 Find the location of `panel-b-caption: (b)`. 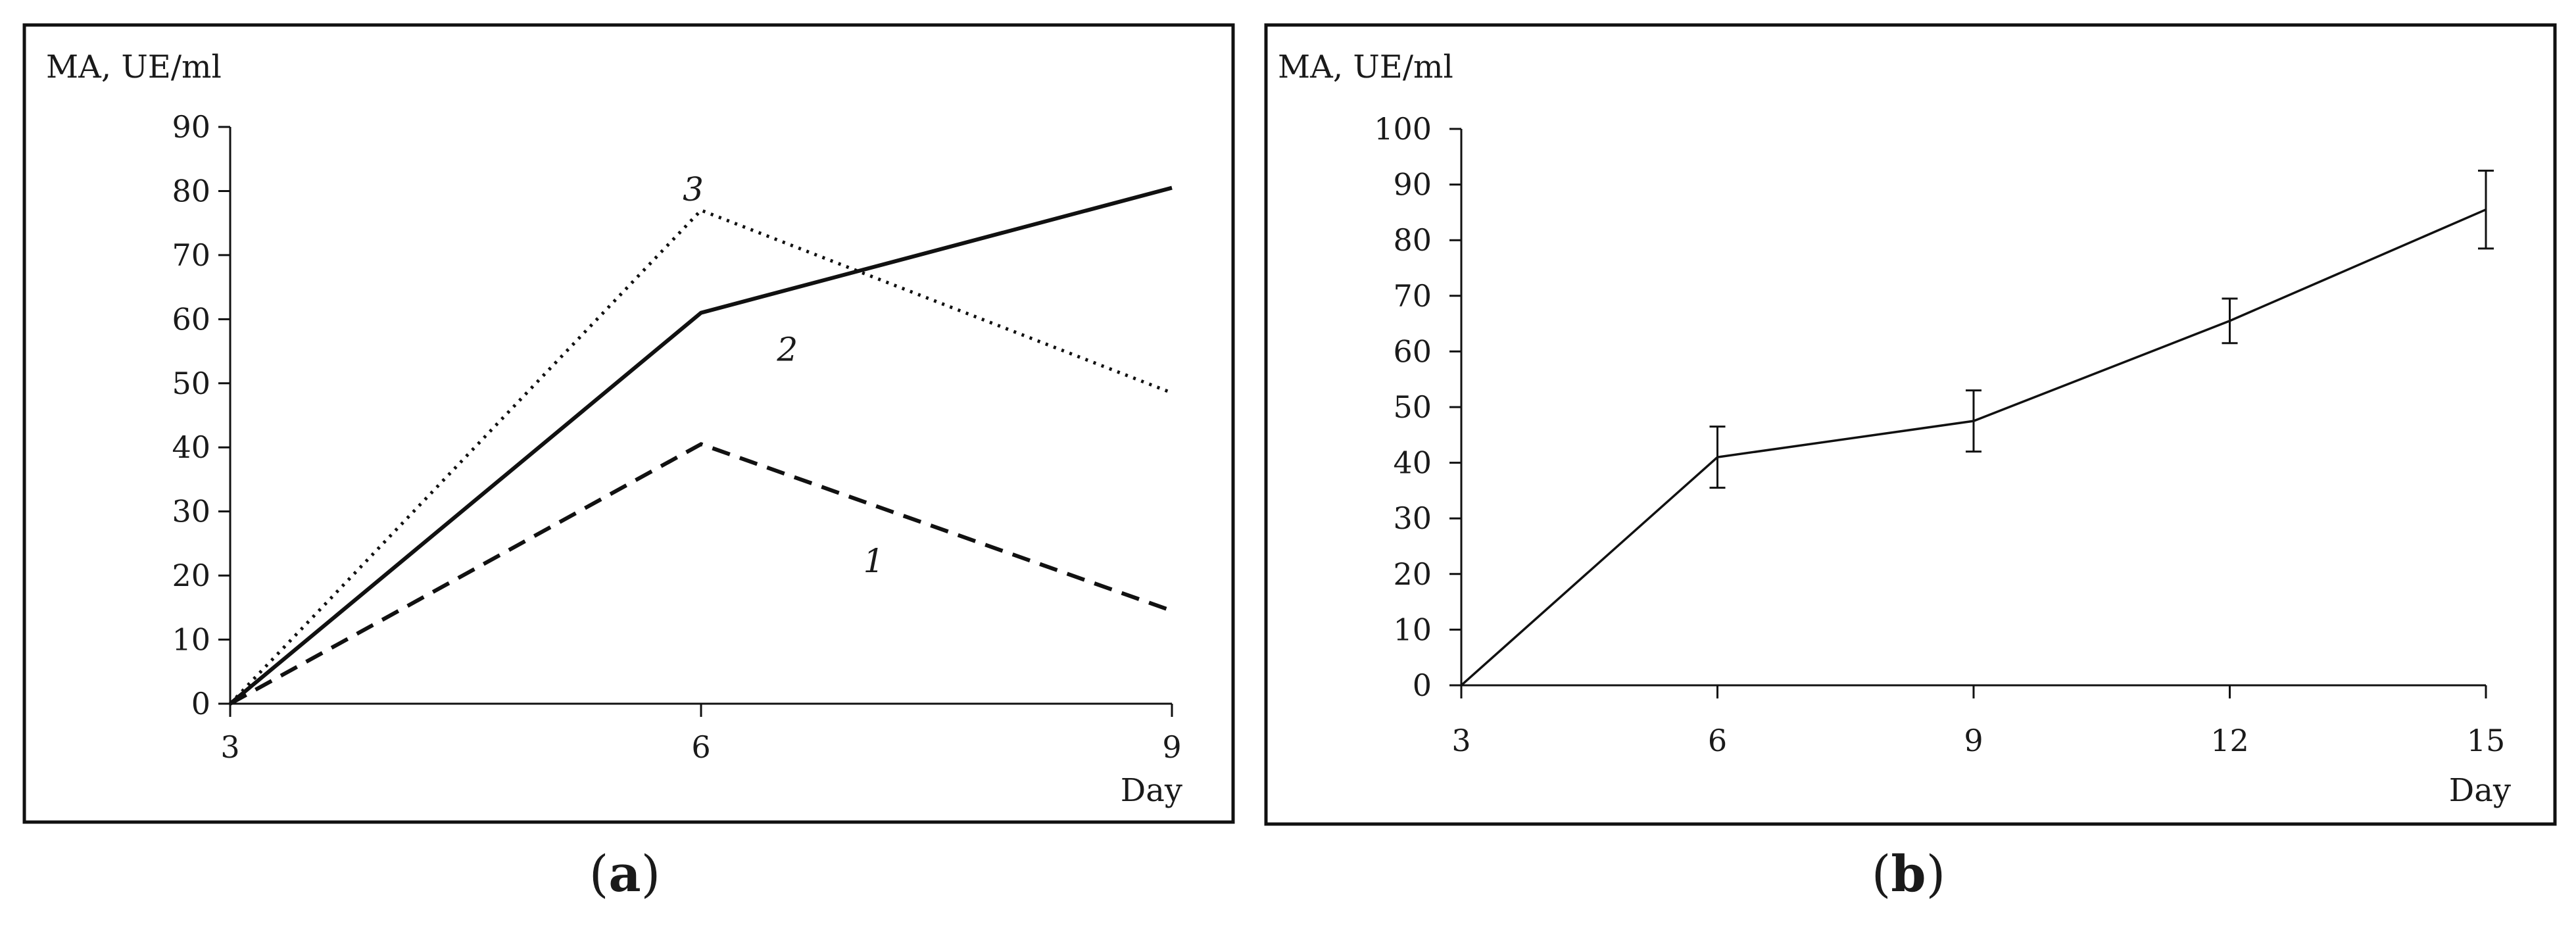

panel-b-caption: (b) is located at coordinates (1908, 874).